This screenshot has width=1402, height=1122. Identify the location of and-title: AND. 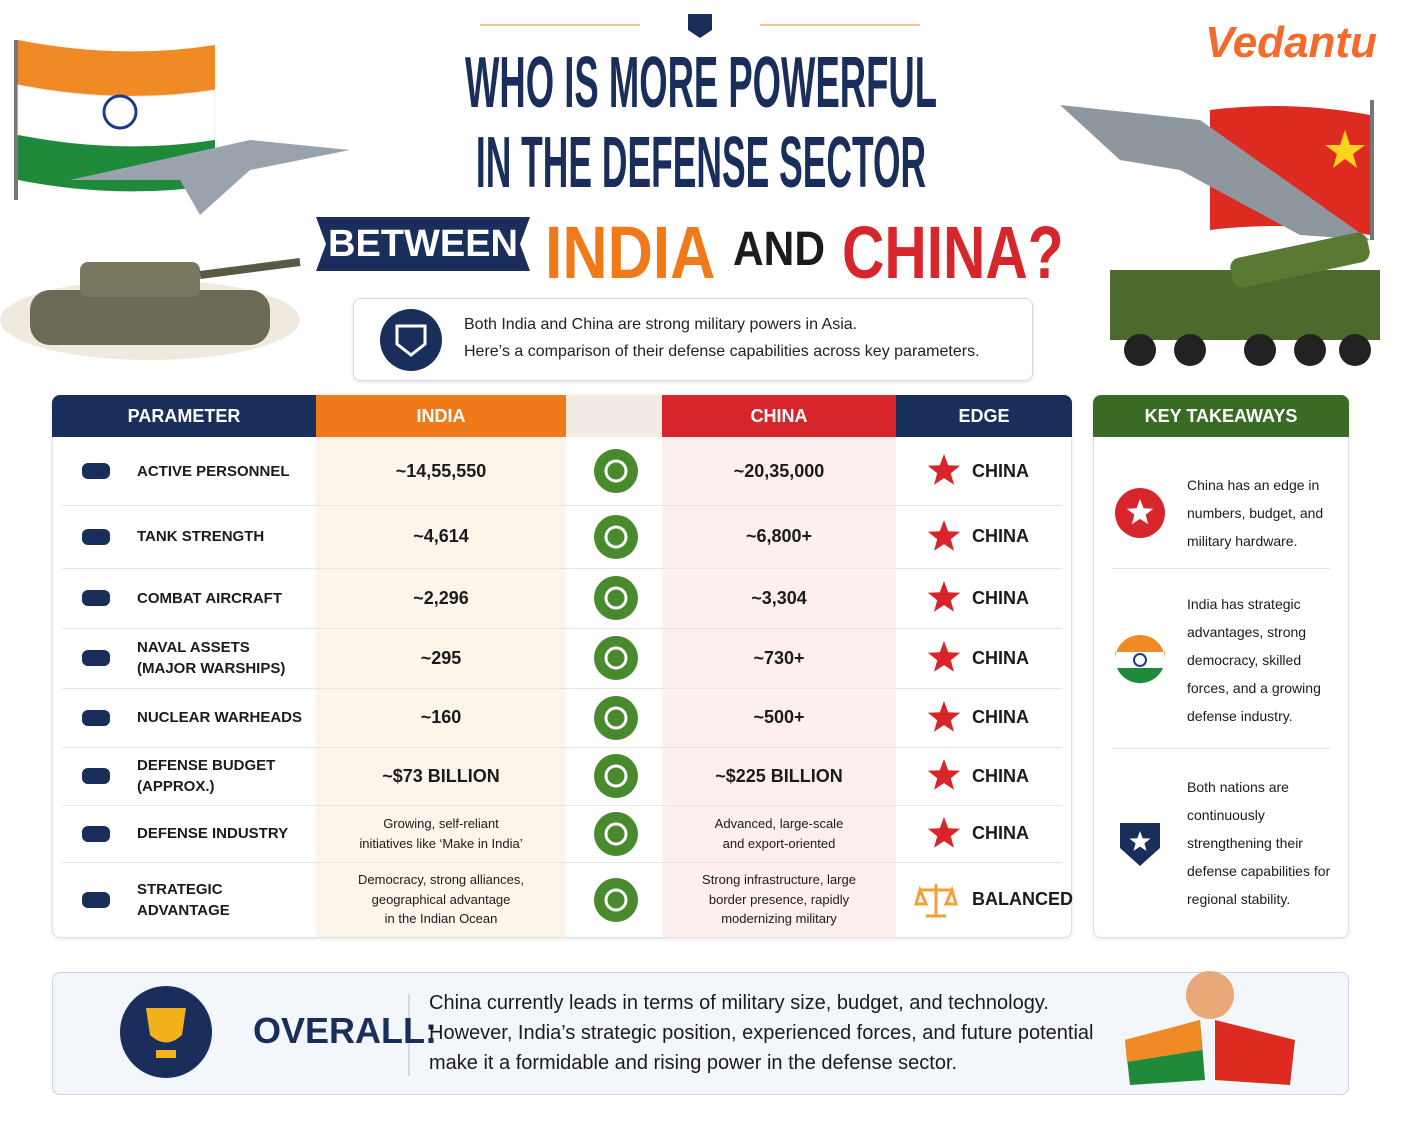
(779, 249).